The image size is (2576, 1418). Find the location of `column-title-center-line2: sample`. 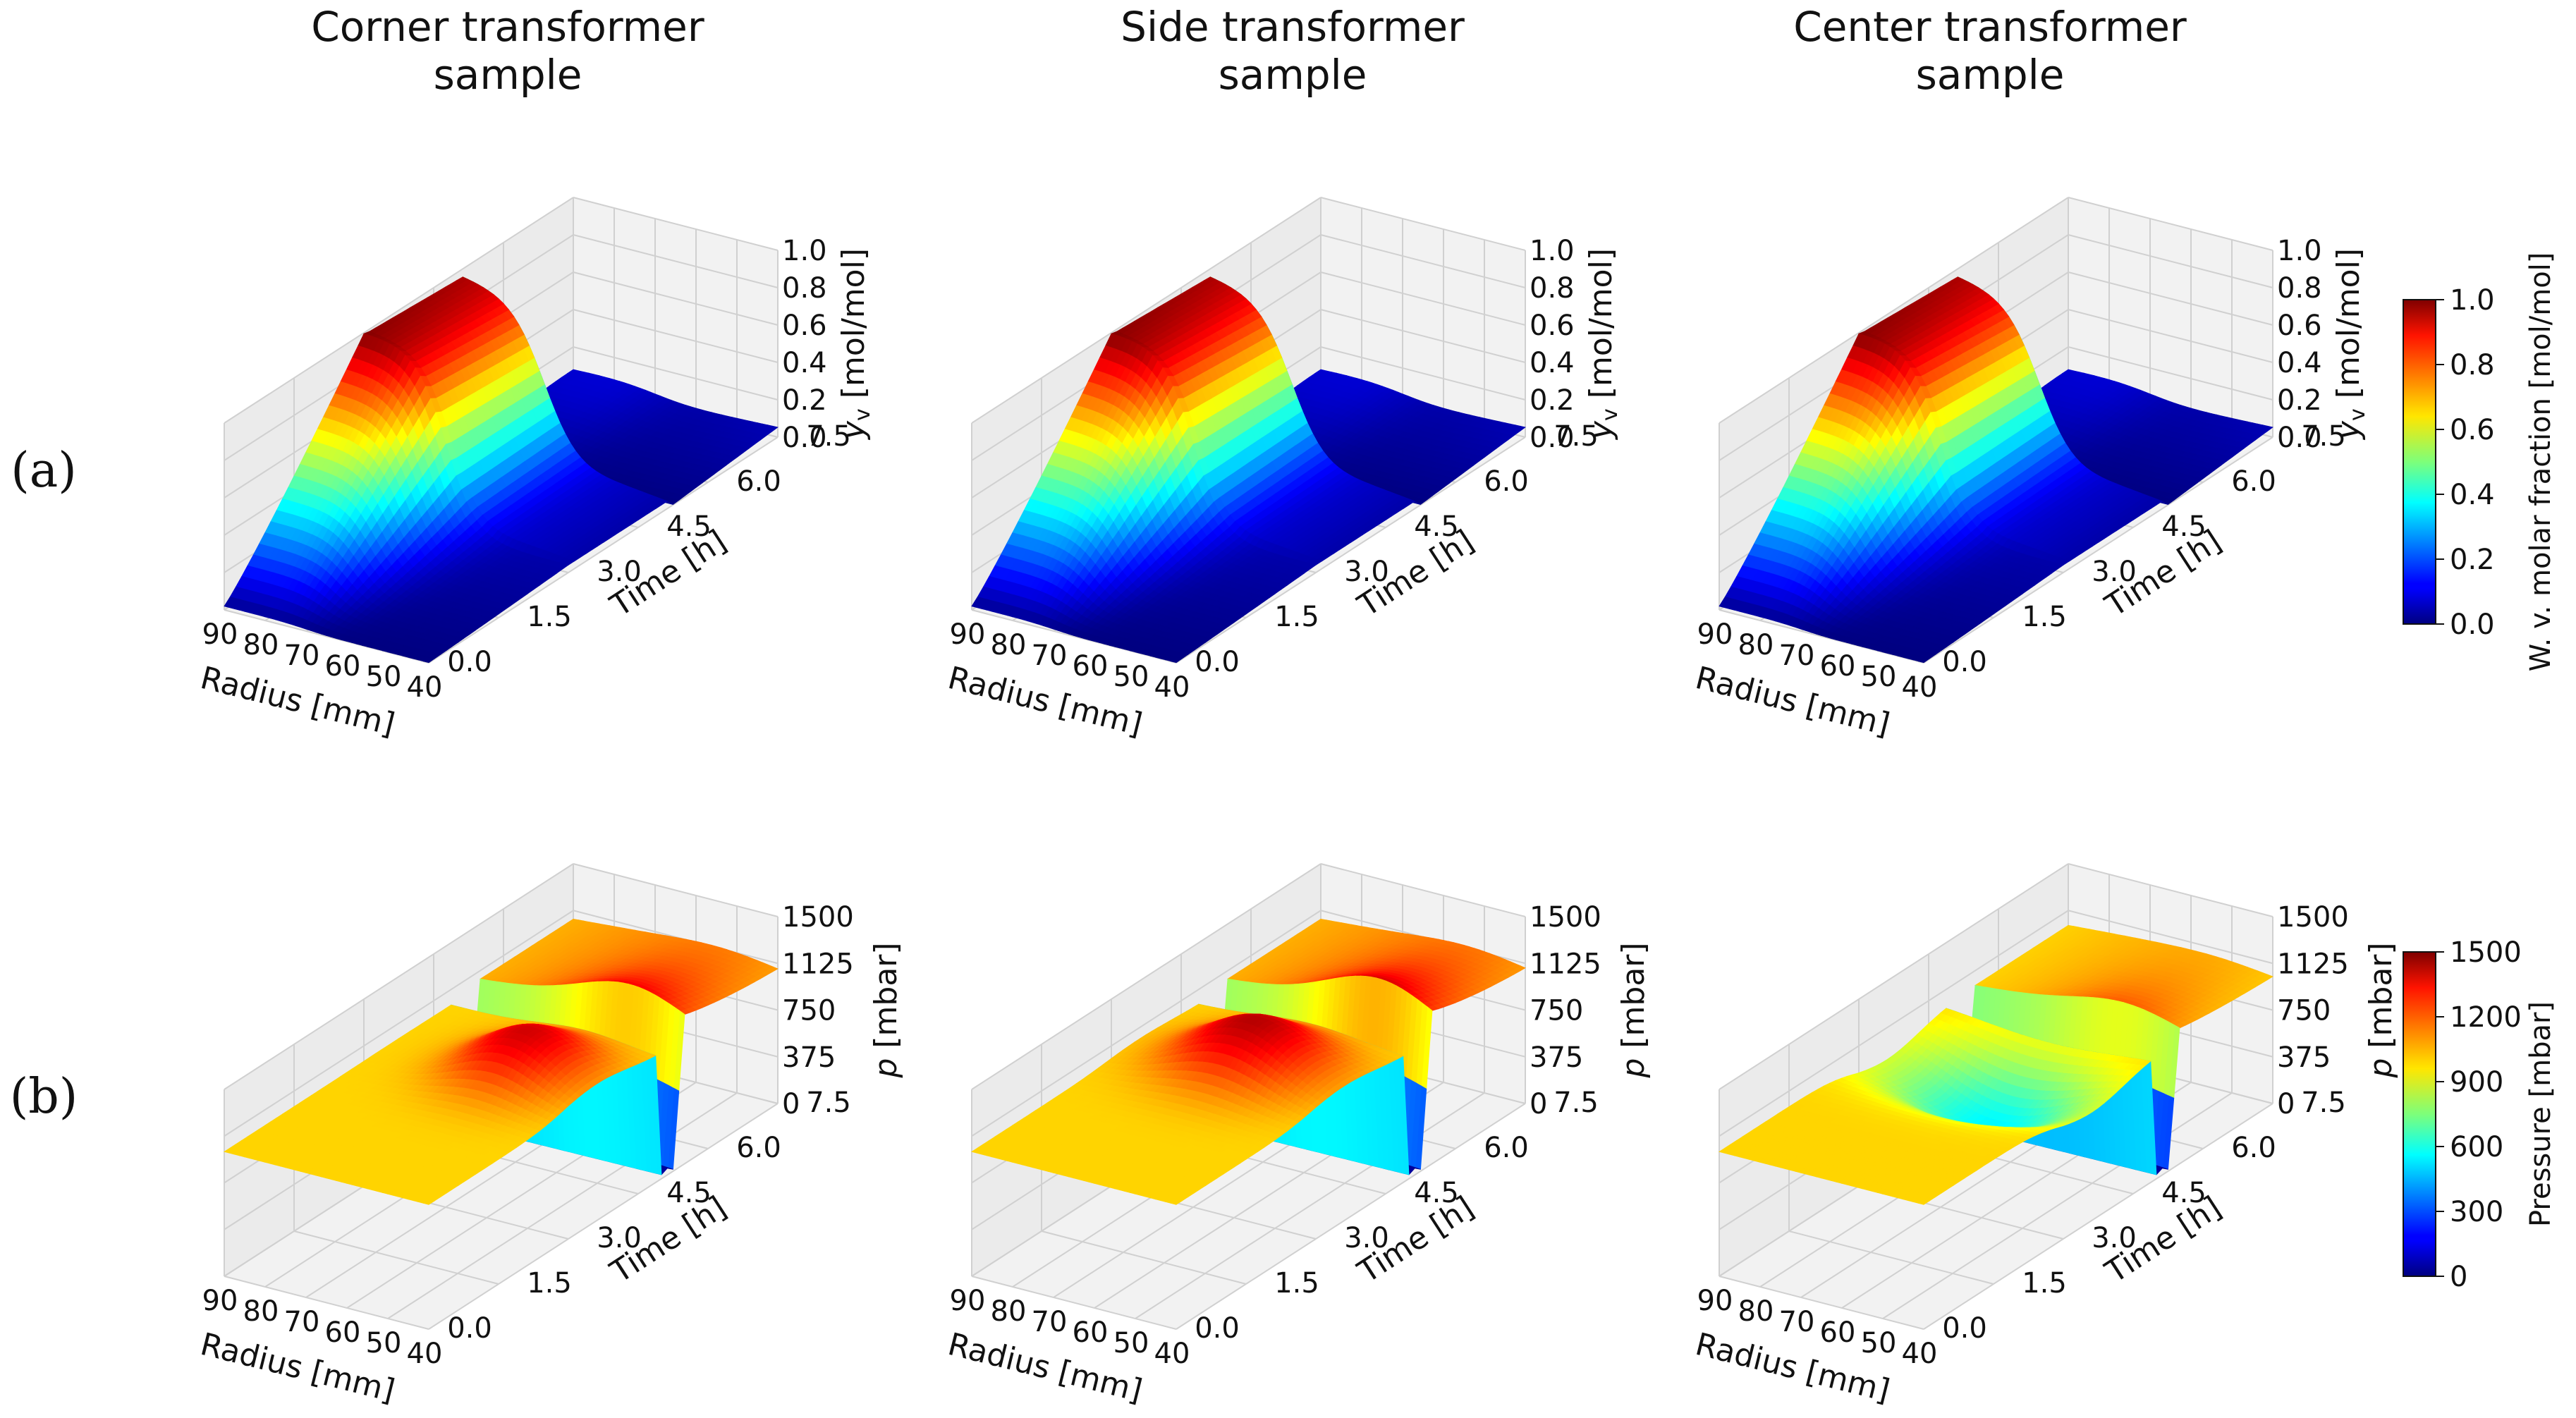

column-title-center-line2: sample is located at coordinates (1991, 75).